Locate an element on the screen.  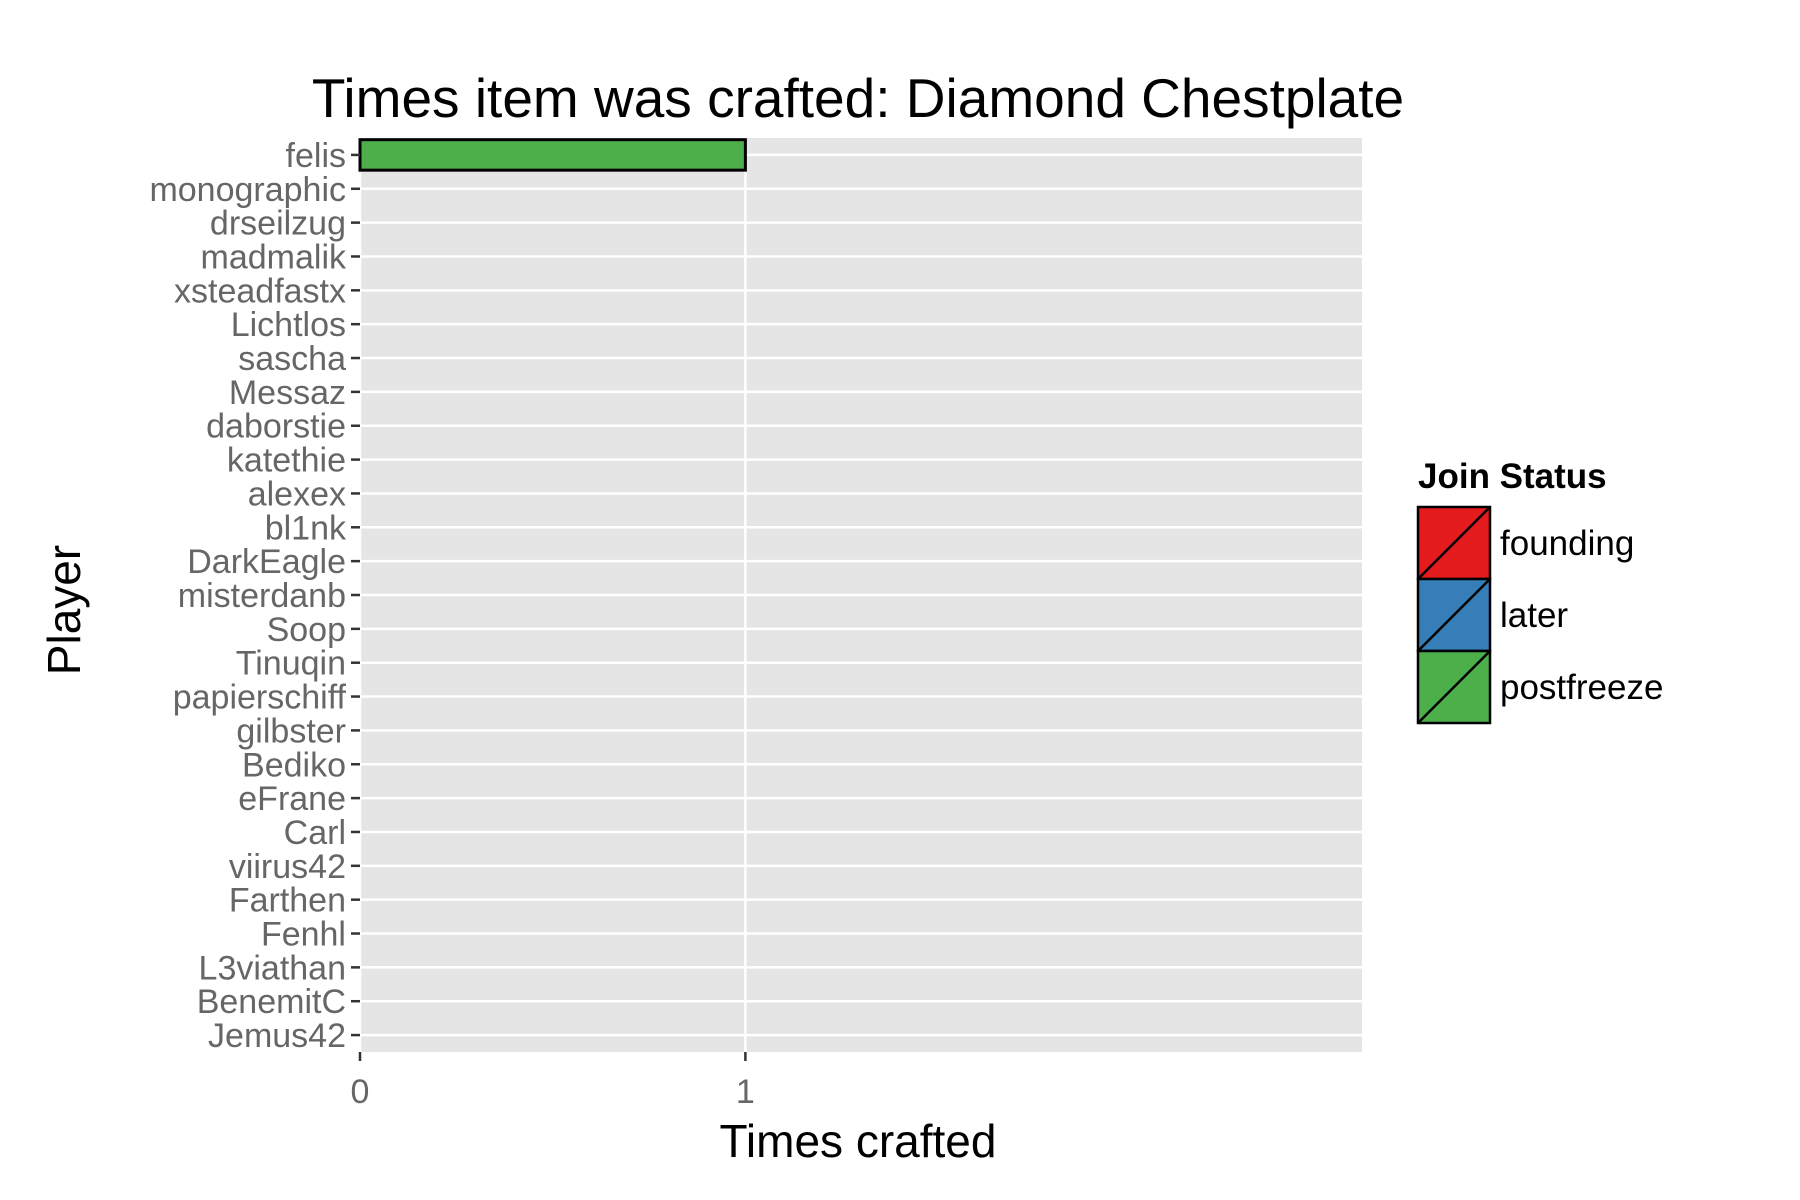
y-tick-label: eFrane is located at coordinates (292, 799).